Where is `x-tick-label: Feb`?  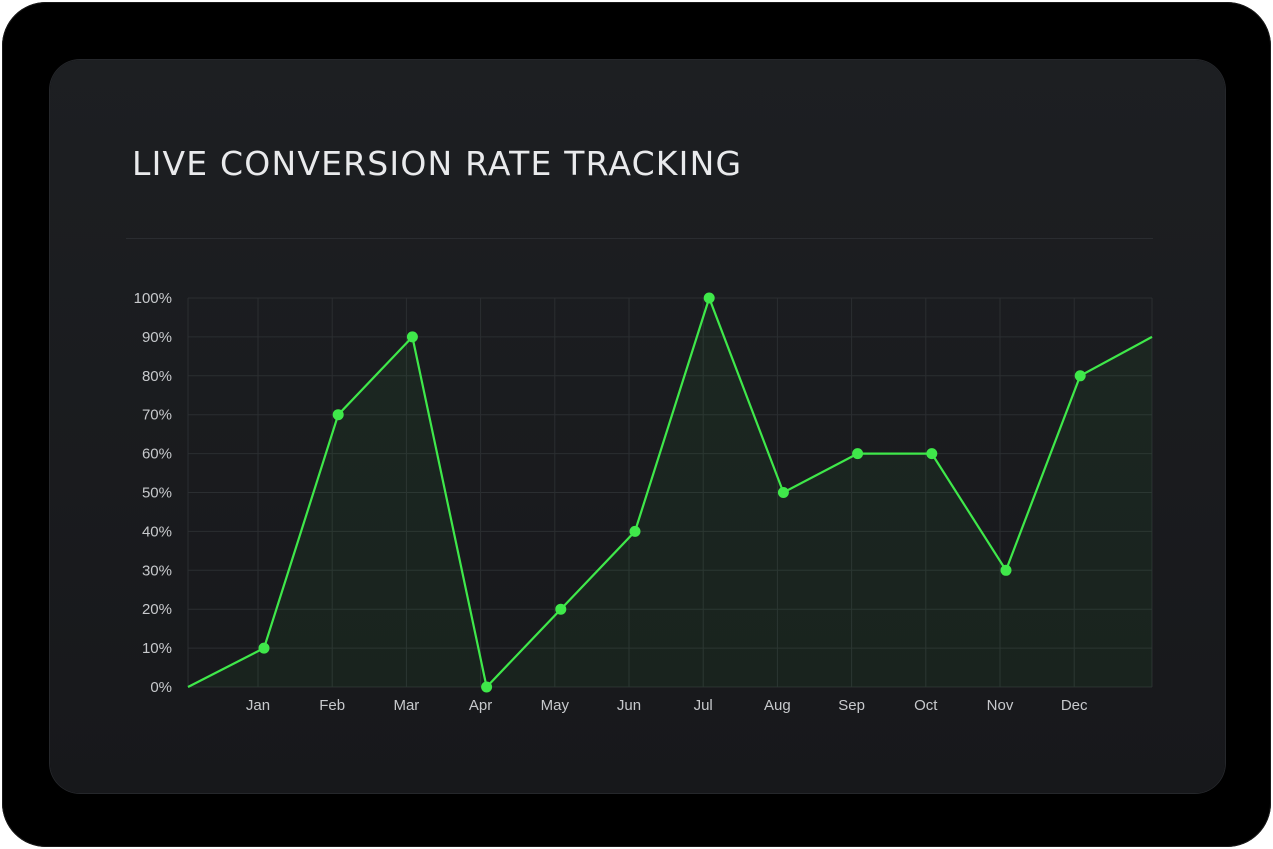
x-tick-label: Feb is located at coordinates (332, 705).